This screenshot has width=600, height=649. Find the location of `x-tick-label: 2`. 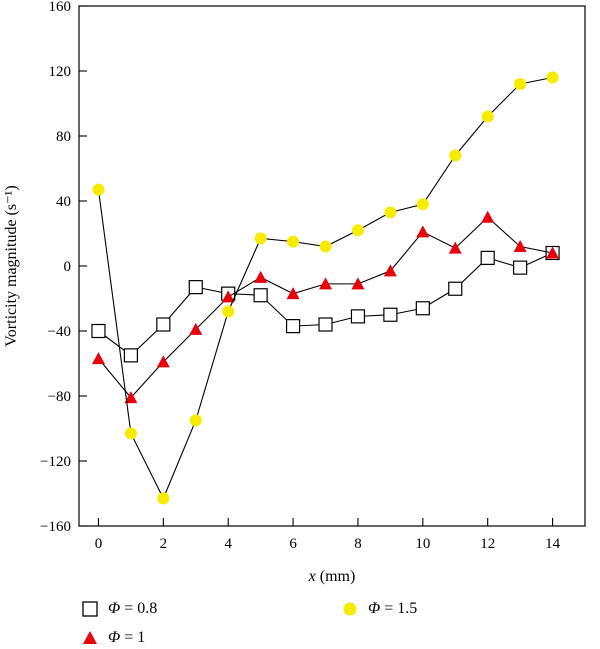

x-tick-label: 2 is located at coordinates (164, 544).